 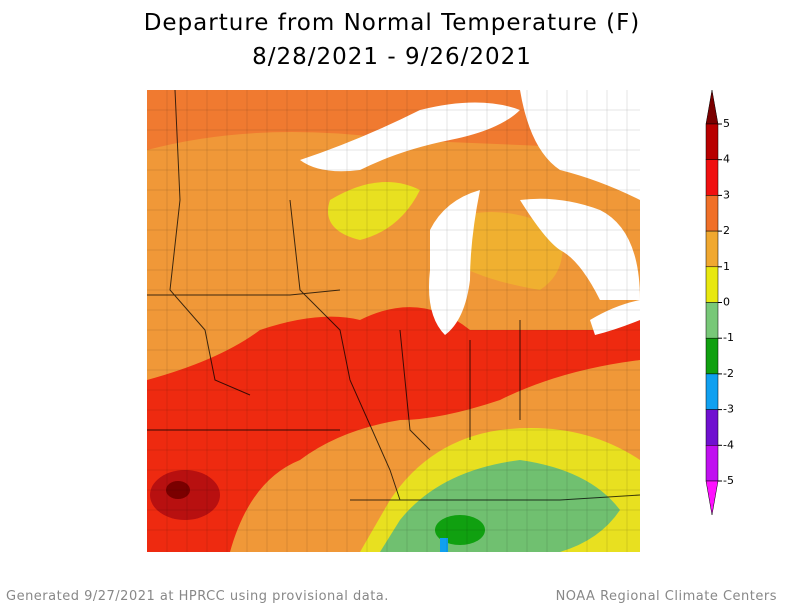 I want to click on region-blue, so click(x=444, y=545).